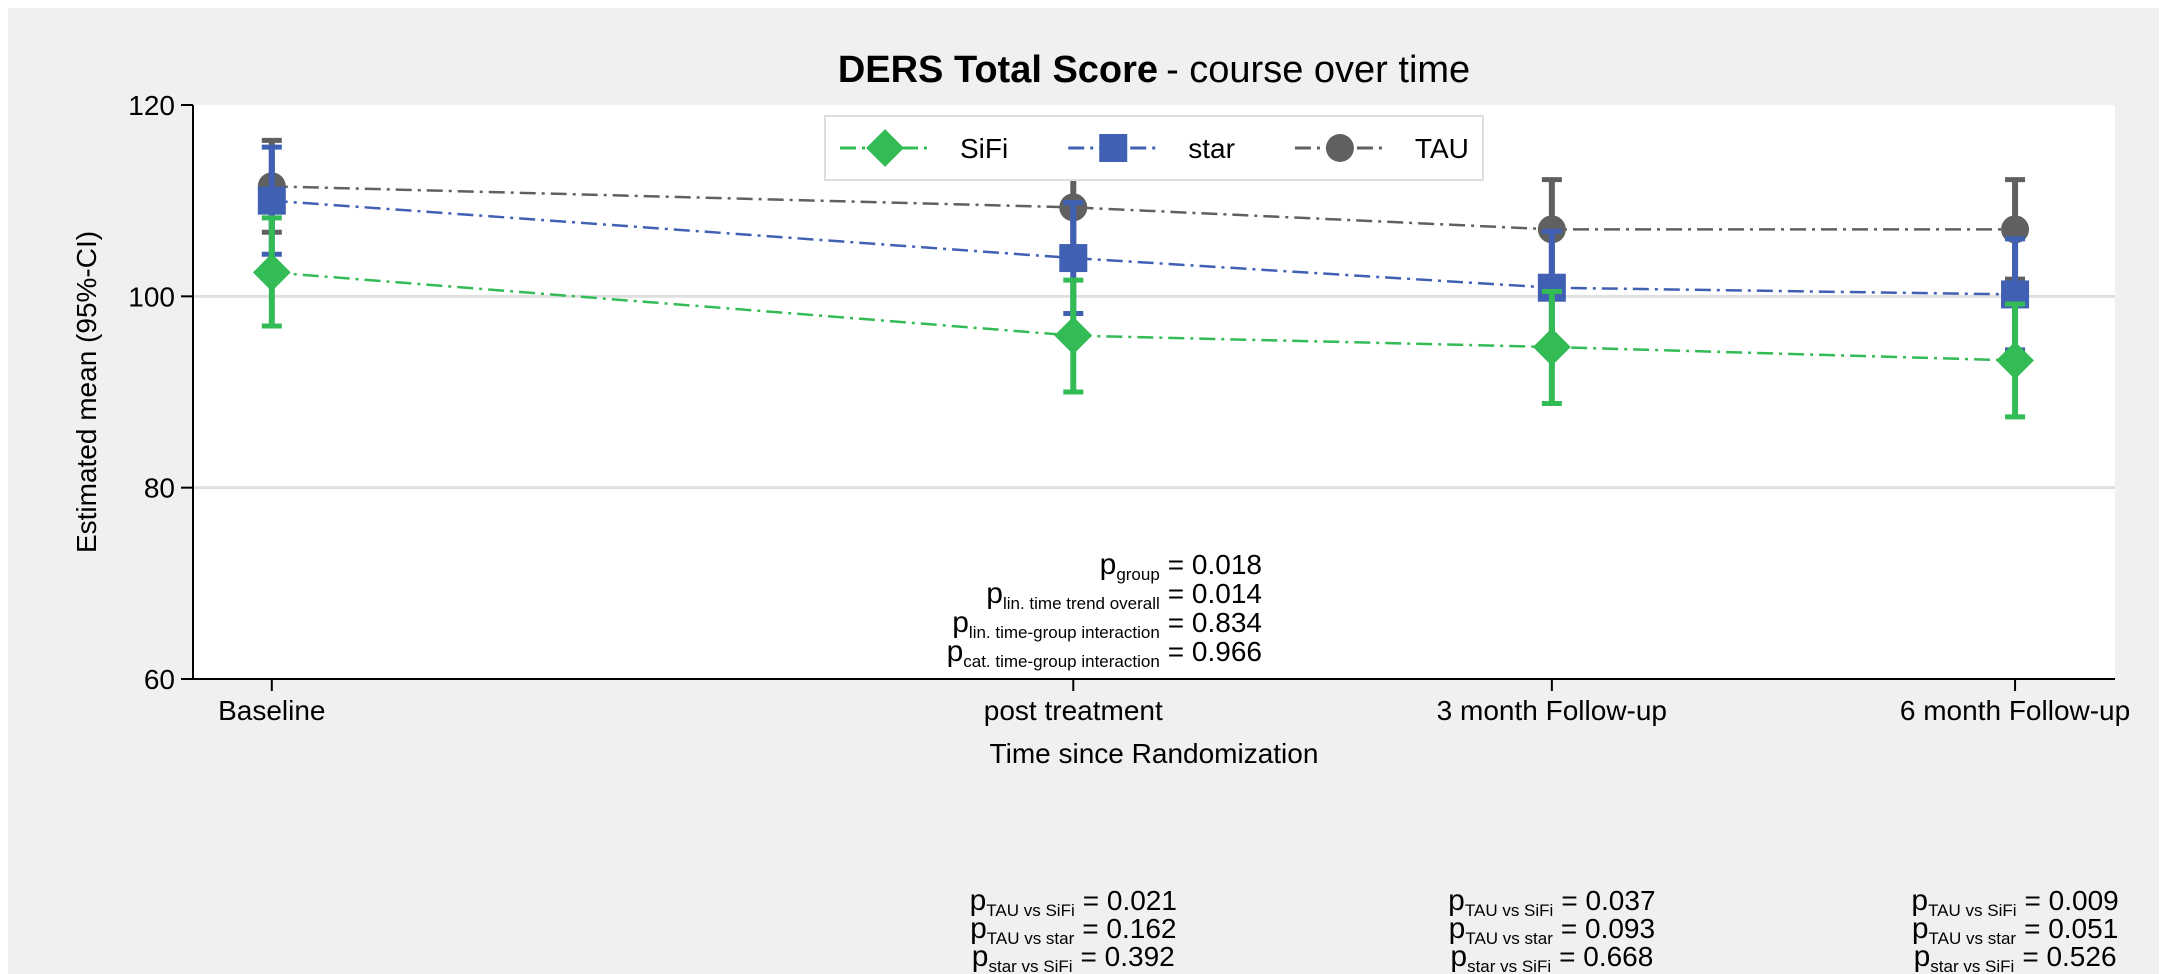  What do you see at coordinates (2071, 928) in the screenshot?
I see `p-text: = 0.051` at bounding box center [2071, 928].